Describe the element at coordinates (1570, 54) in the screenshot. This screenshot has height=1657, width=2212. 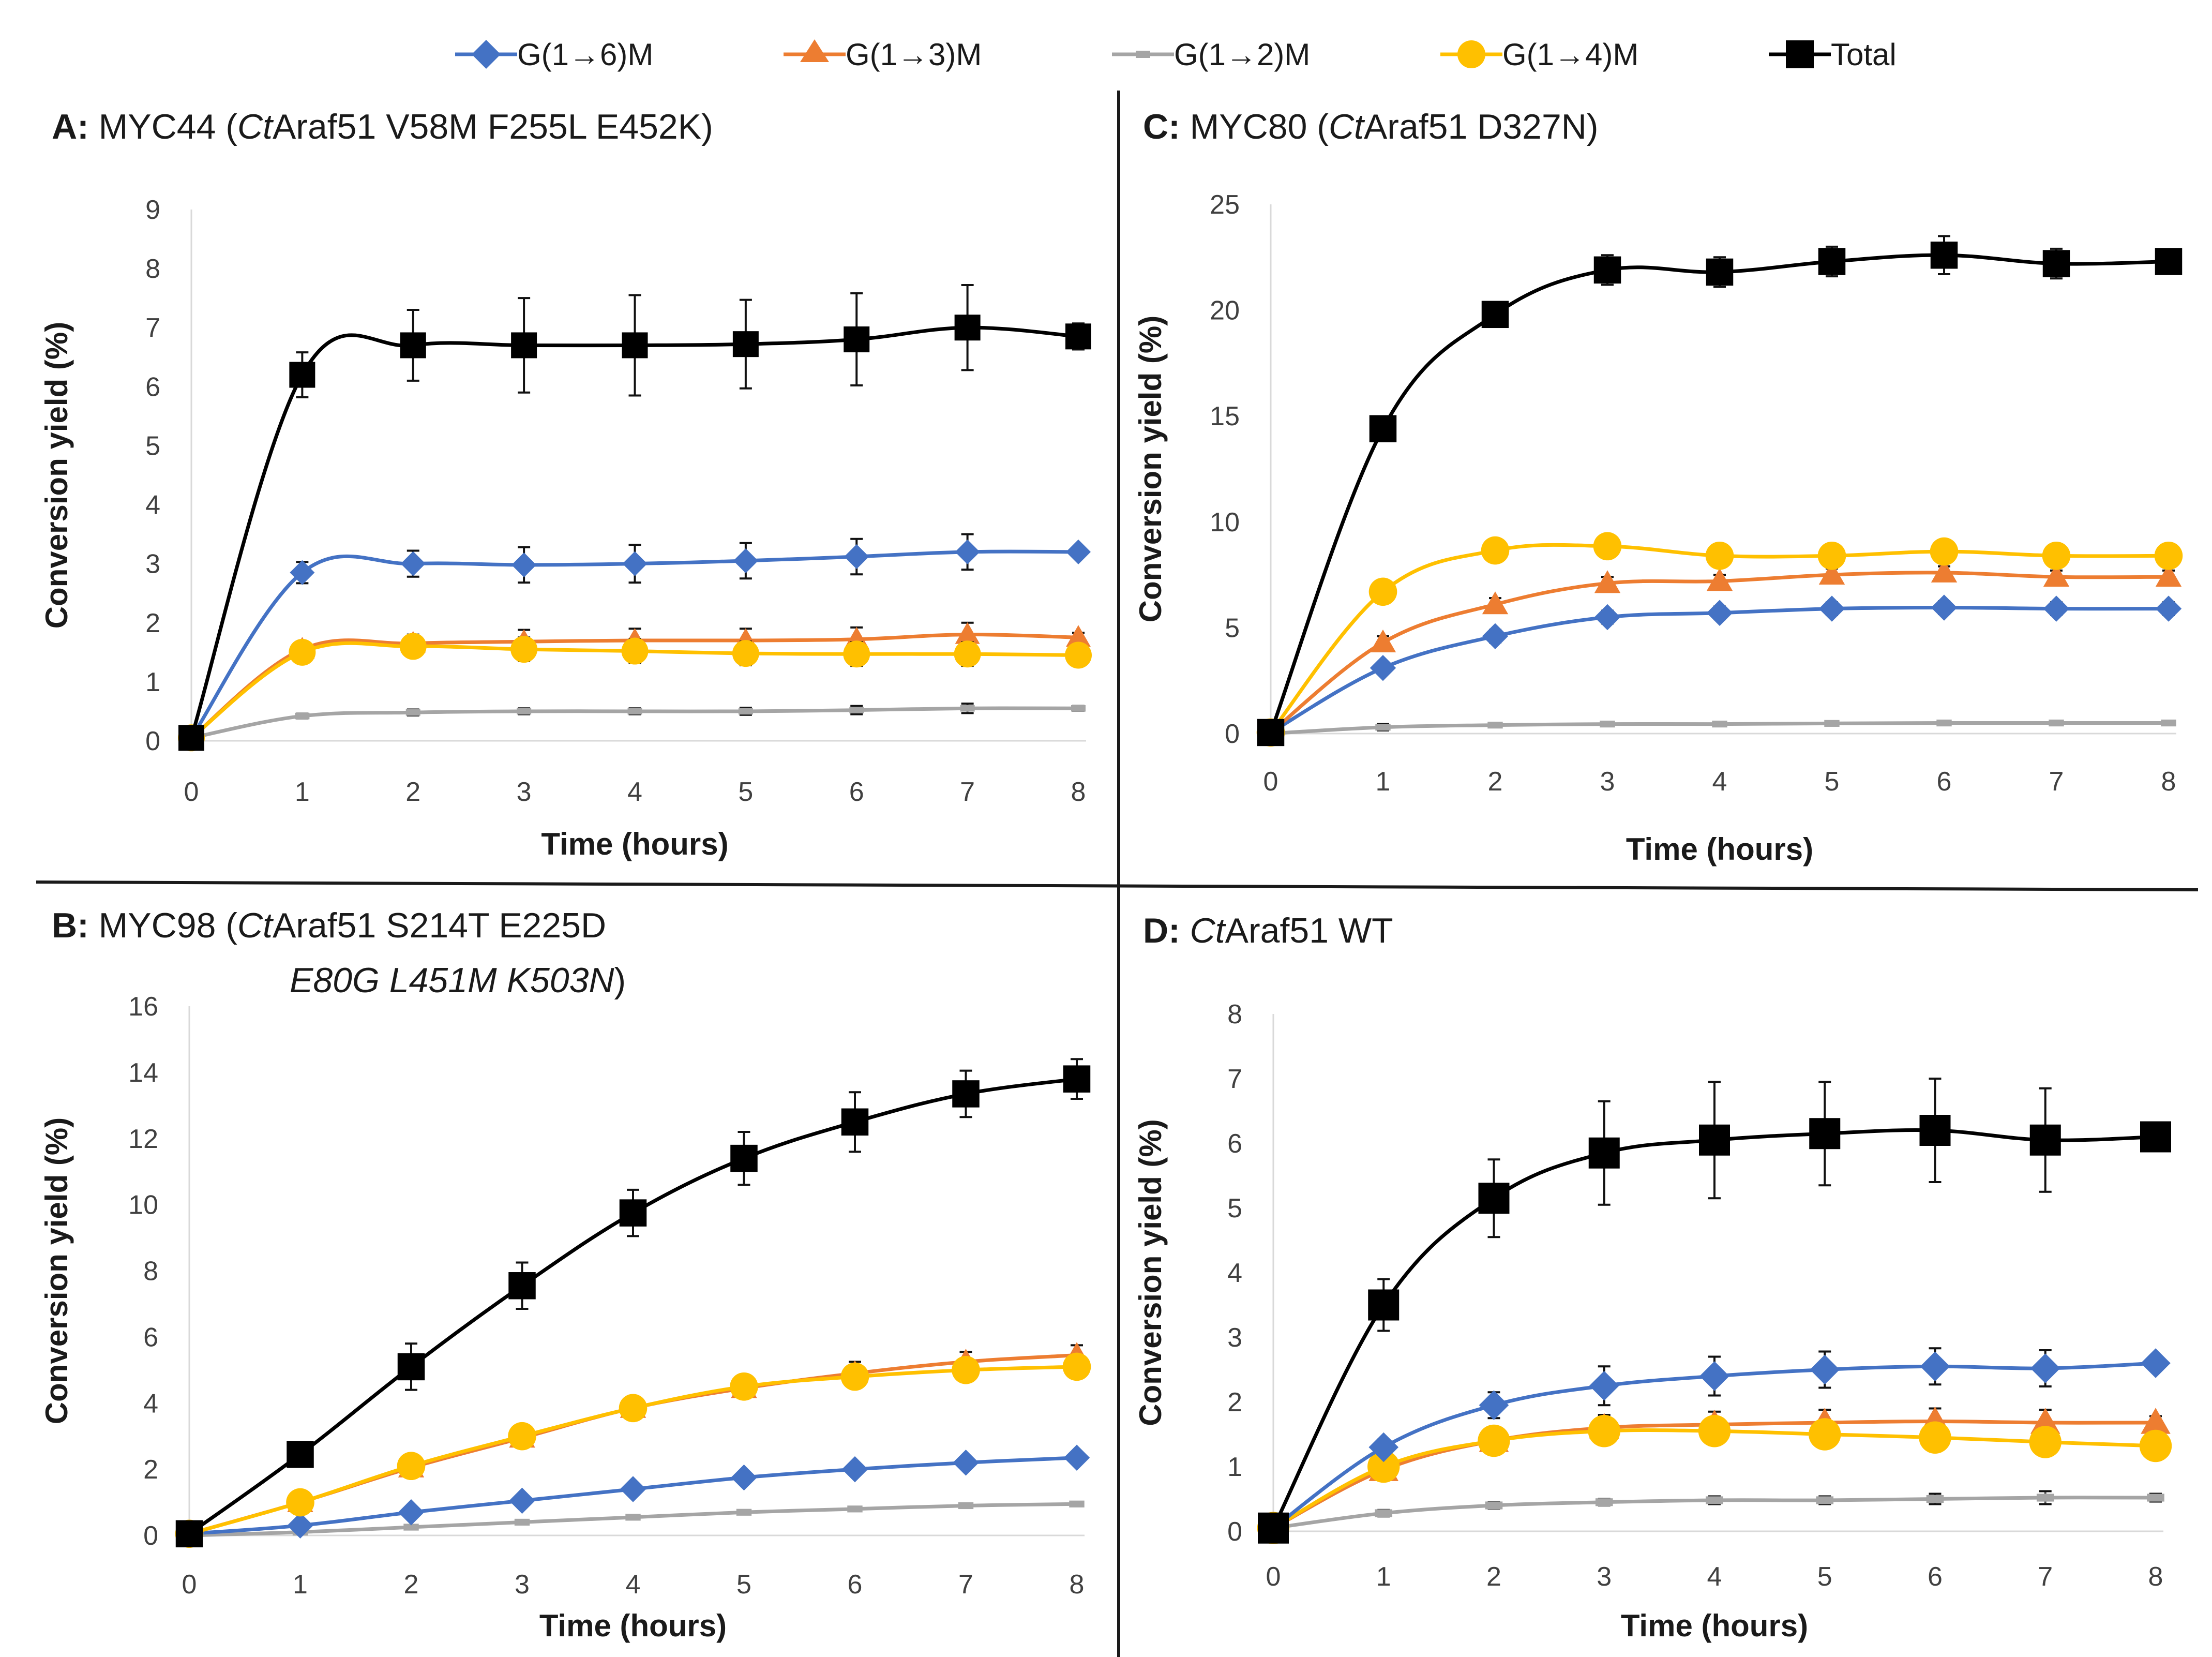
I see `legend-label: G(1→4)M` at that location.